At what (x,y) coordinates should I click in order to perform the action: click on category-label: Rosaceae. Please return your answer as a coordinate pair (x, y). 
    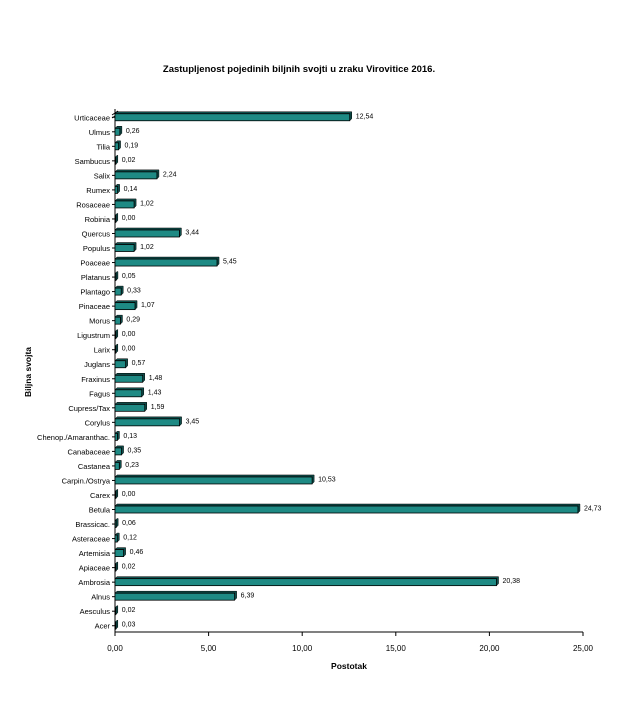
    Looking at the image, I should click on (93, 204).